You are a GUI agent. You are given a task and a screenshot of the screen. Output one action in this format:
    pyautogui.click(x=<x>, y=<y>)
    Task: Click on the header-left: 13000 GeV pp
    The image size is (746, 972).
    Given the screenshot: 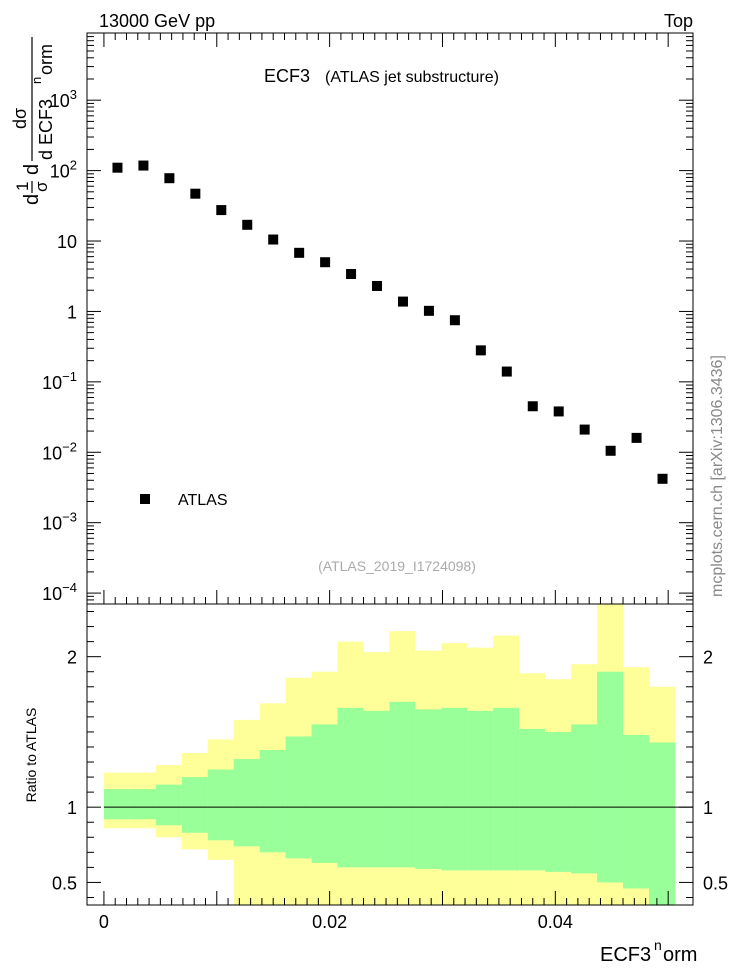 What is the action you would take?
    pyautogui.click(x=157, y=21)
    